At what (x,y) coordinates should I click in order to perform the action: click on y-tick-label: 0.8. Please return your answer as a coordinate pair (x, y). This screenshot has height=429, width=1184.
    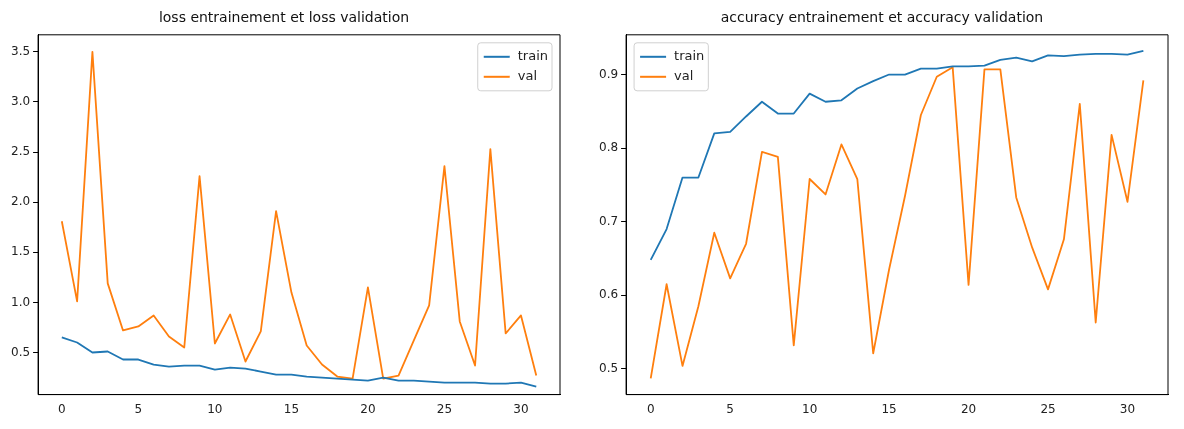
    Looking at the image, I should click on (608, 147).